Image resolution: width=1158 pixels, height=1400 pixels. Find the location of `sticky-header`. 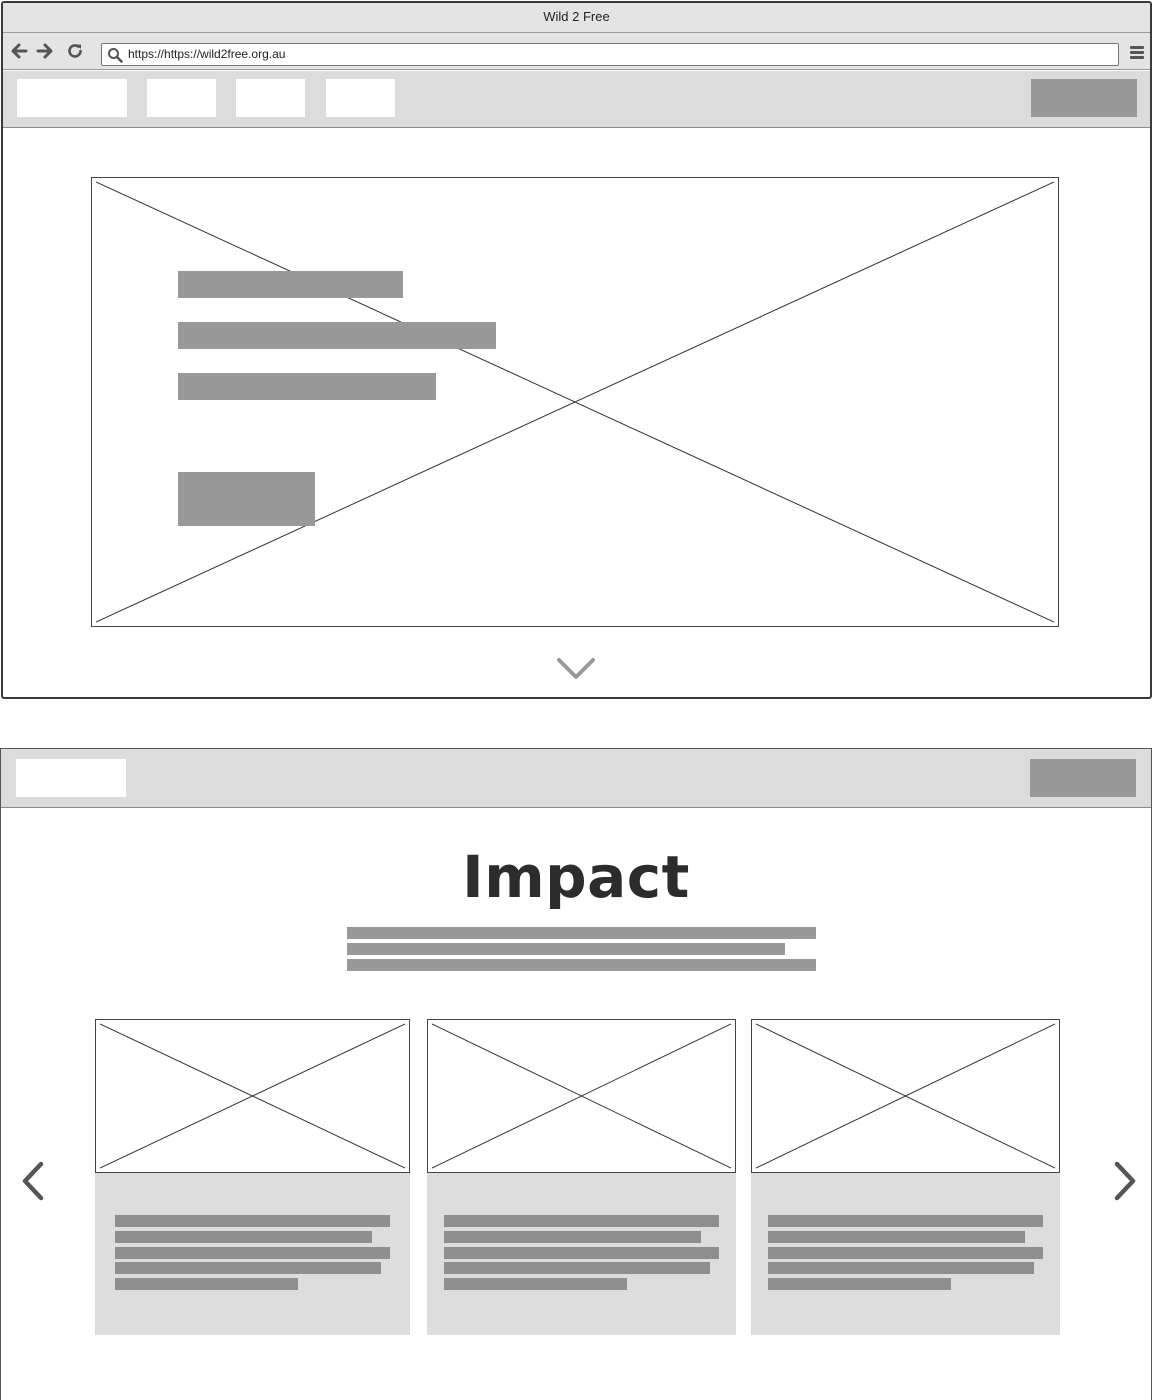

sticky-header is located at coordinates (576, 778).